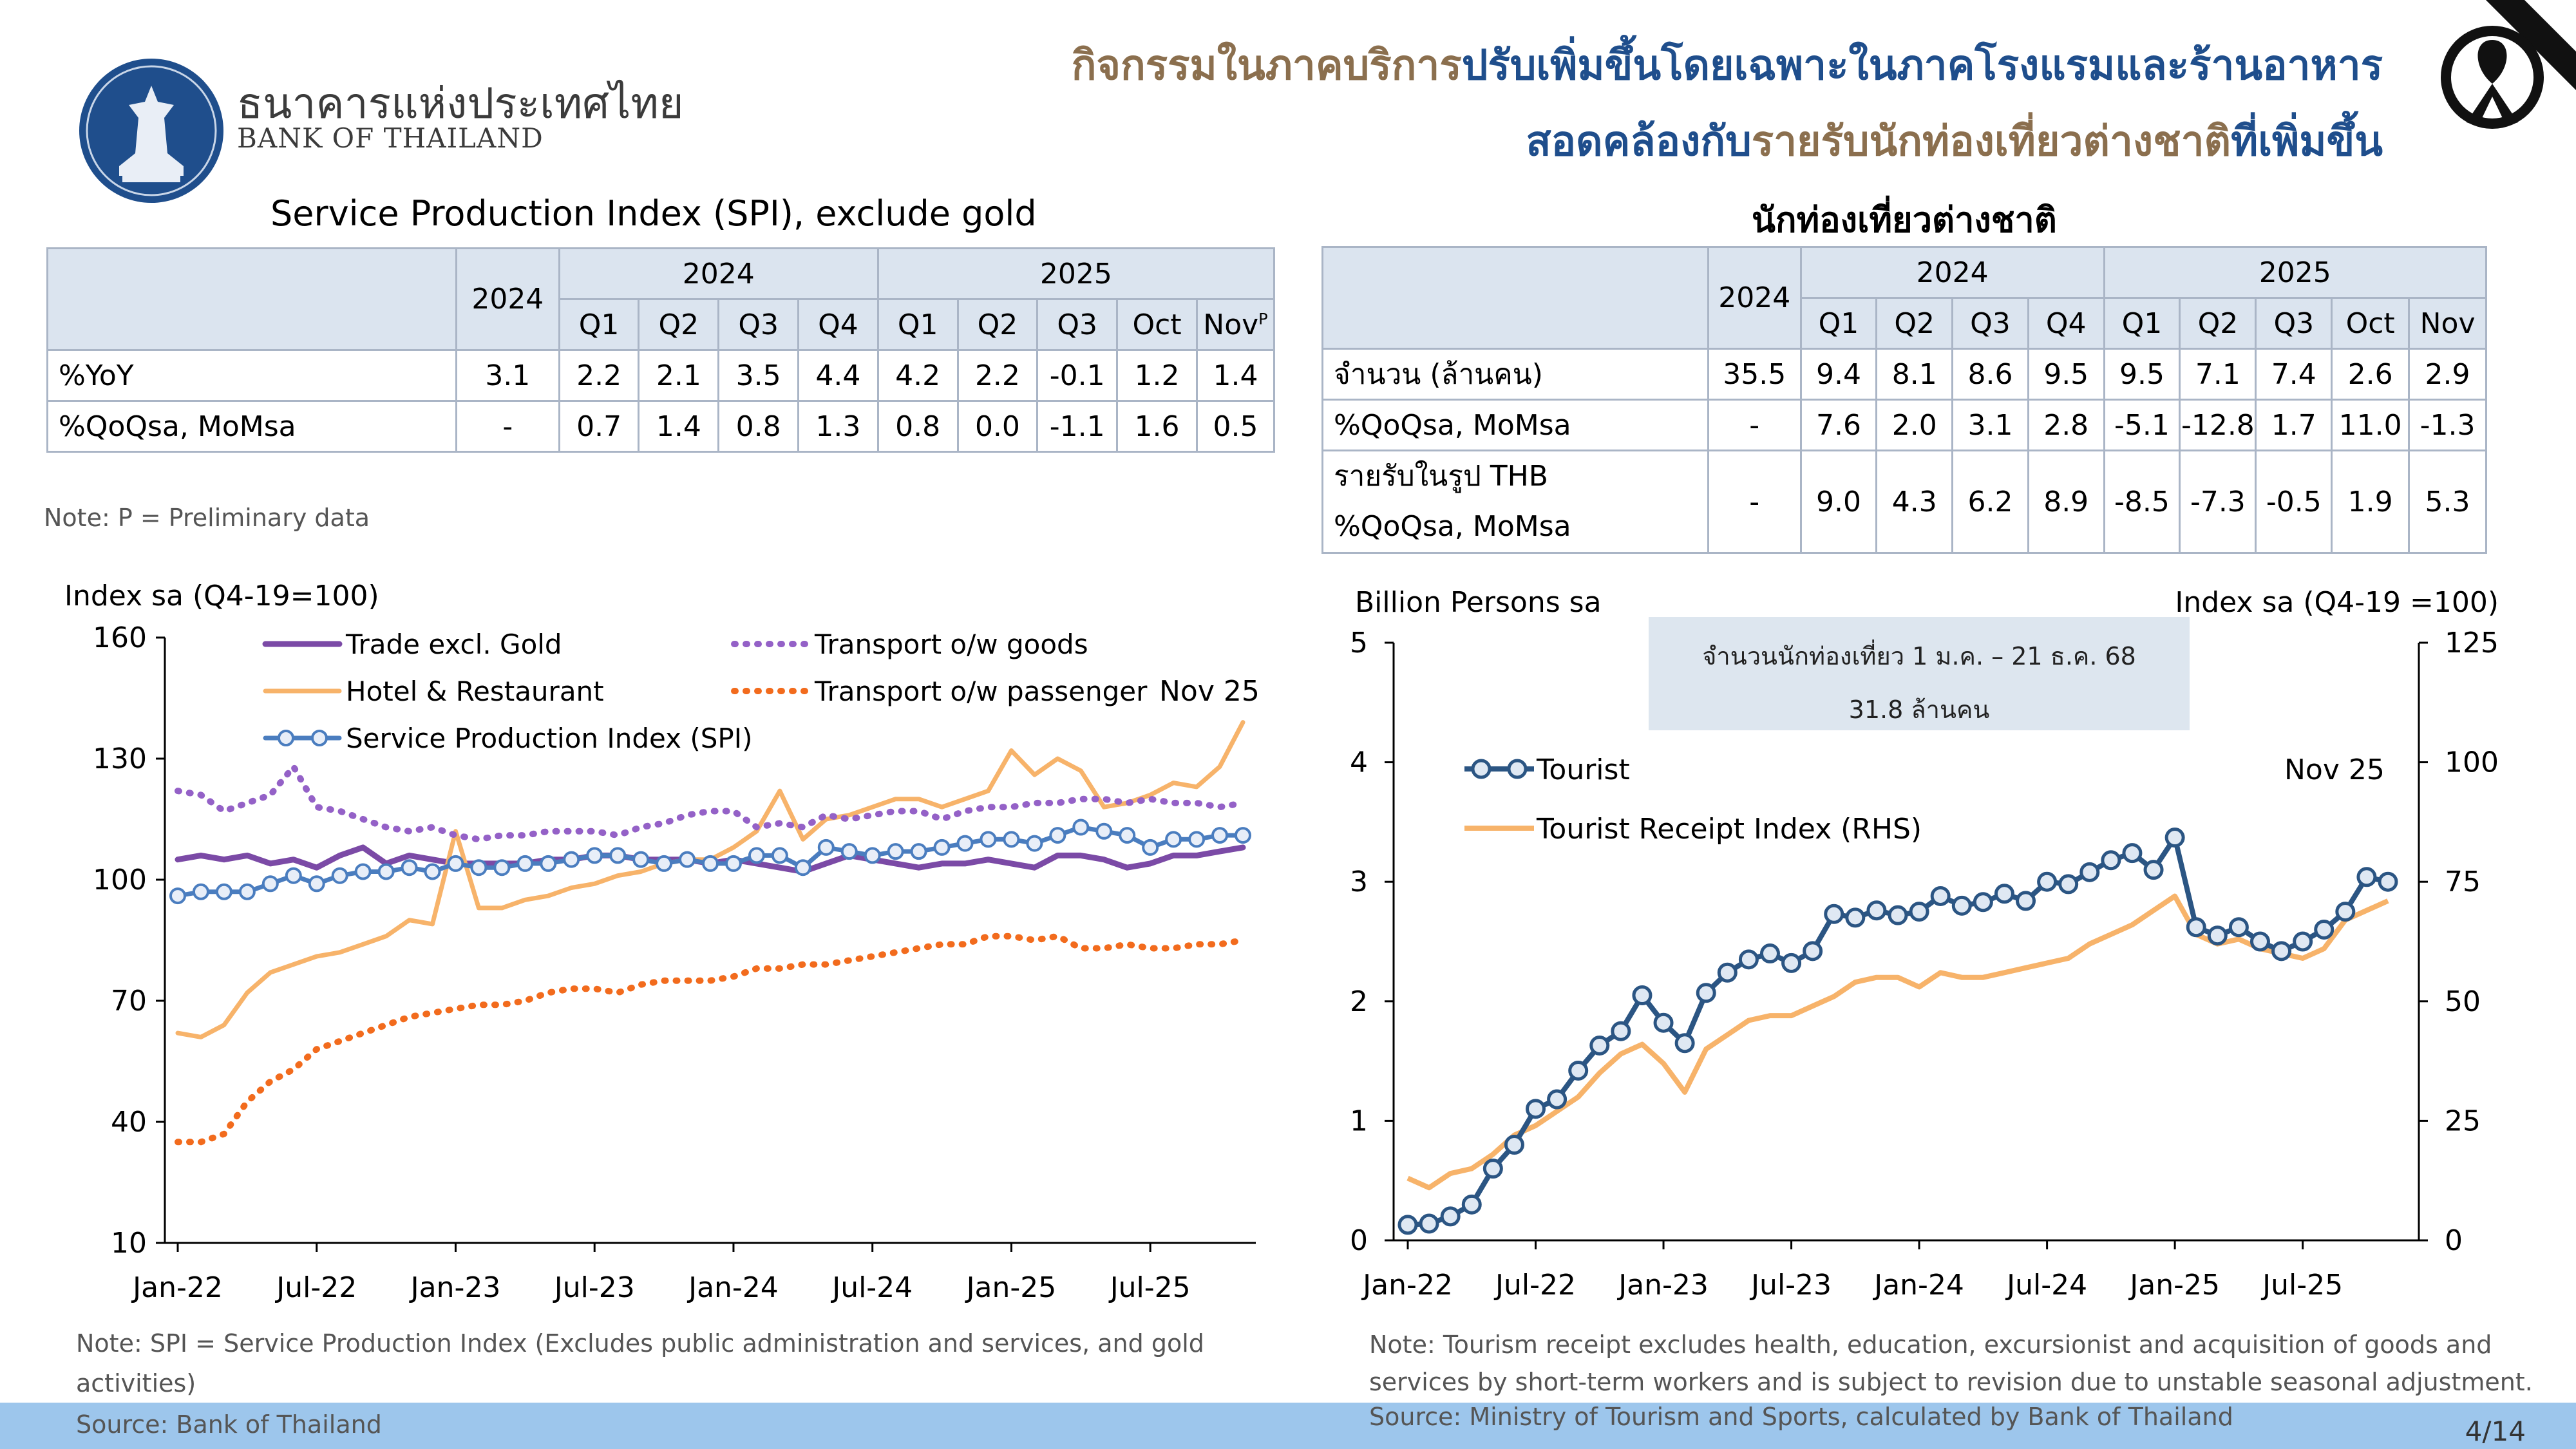 This screenshot has height=1449, width=2576. I want to click on chart1-y-tick-label: 100, so click(120, 880).